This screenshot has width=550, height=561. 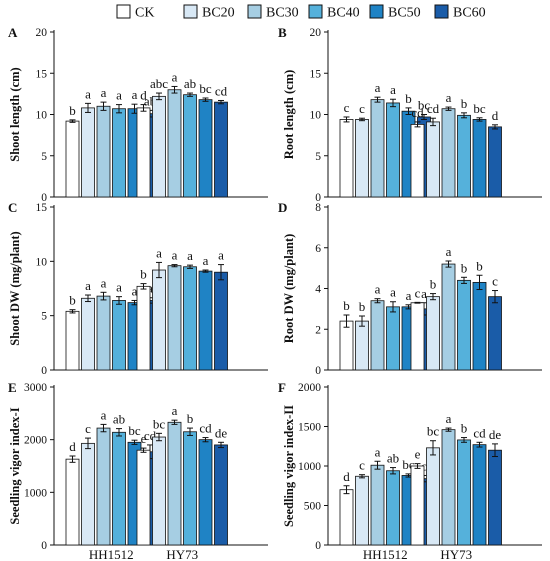 What do you see at coordinates (35, 388) in the screenshot?
I see `y-tick-label: 3000` at bounding box center [35, 388].